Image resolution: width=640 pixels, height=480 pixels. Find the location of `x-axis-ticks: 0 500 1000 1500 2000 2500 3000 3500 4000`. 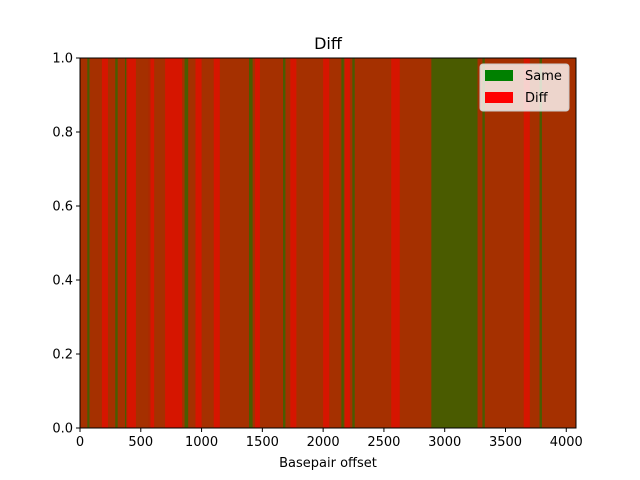

x-axis-ticks: 0 500 1000 1500 2000 2500 3000 3500 4000 is located at coordinates (329, 439).